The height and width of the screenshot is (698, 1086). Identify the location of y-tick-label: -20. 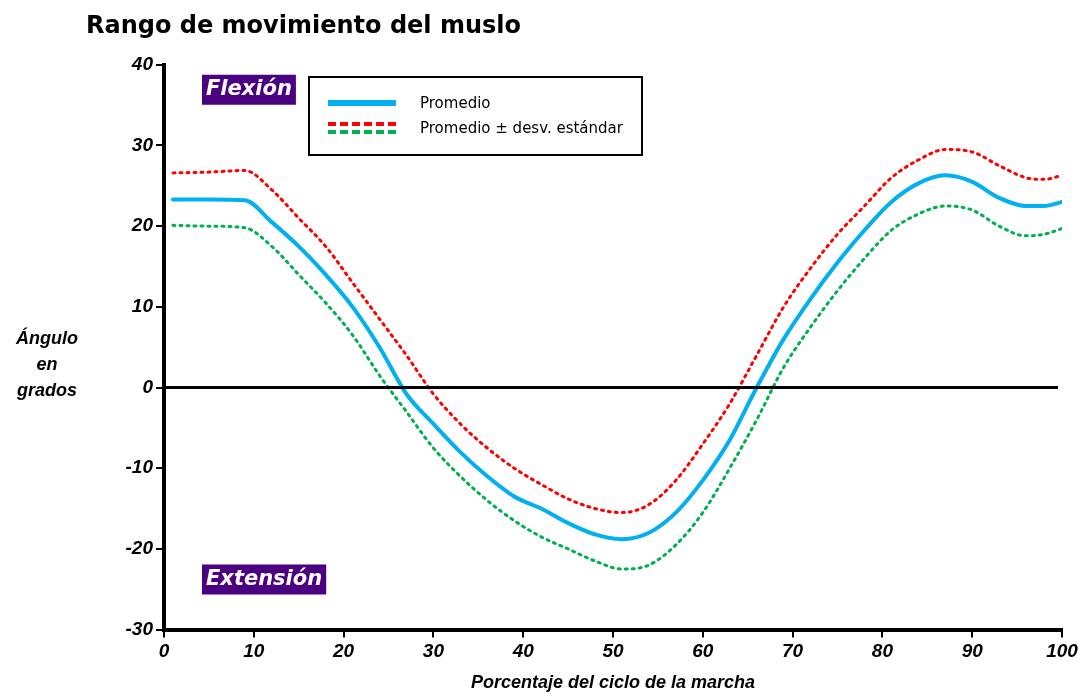
(139, 548).